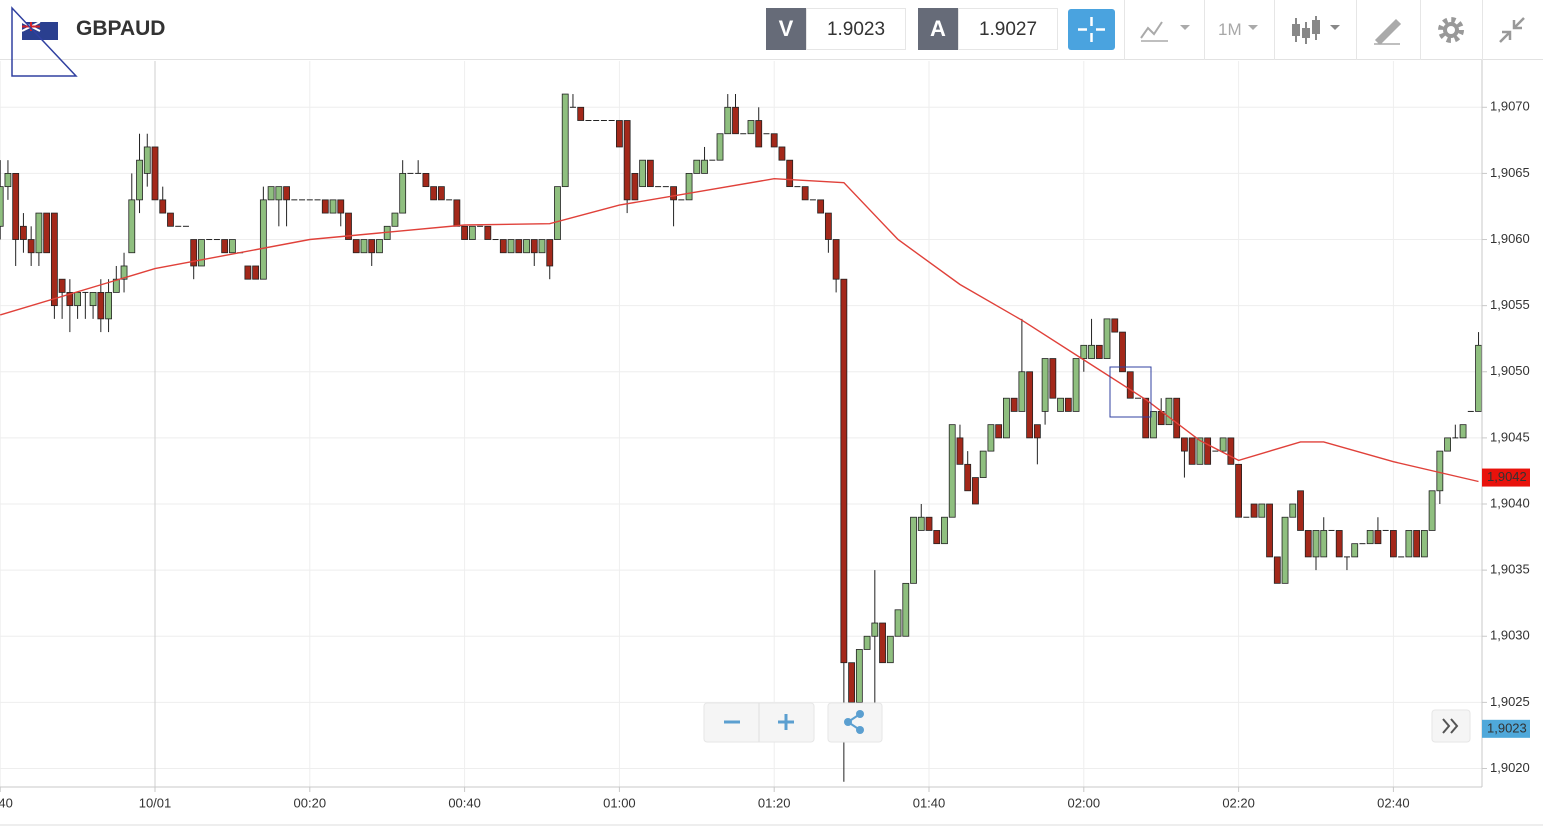 The image size is (1543, 826). I want to click on bid-price: 1.9023, so click(856, 29).